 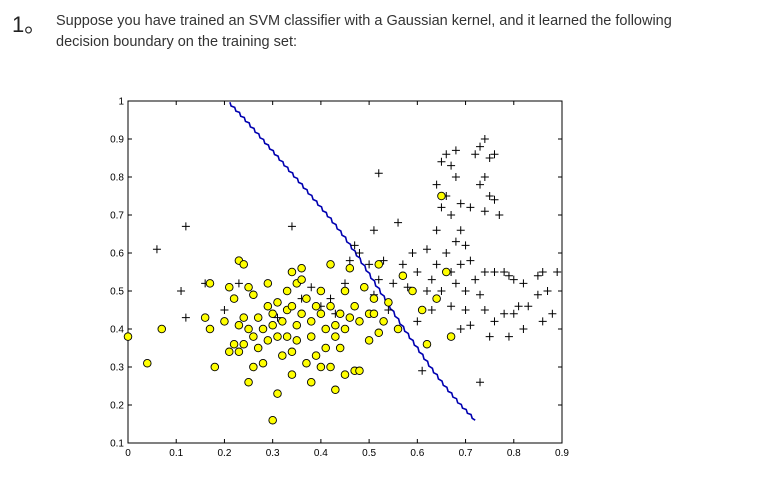 What do you see at coordinates (369, 453) in the screenshot?
I see `x-tick-label: 0.5` at bounding box center [369, 453].